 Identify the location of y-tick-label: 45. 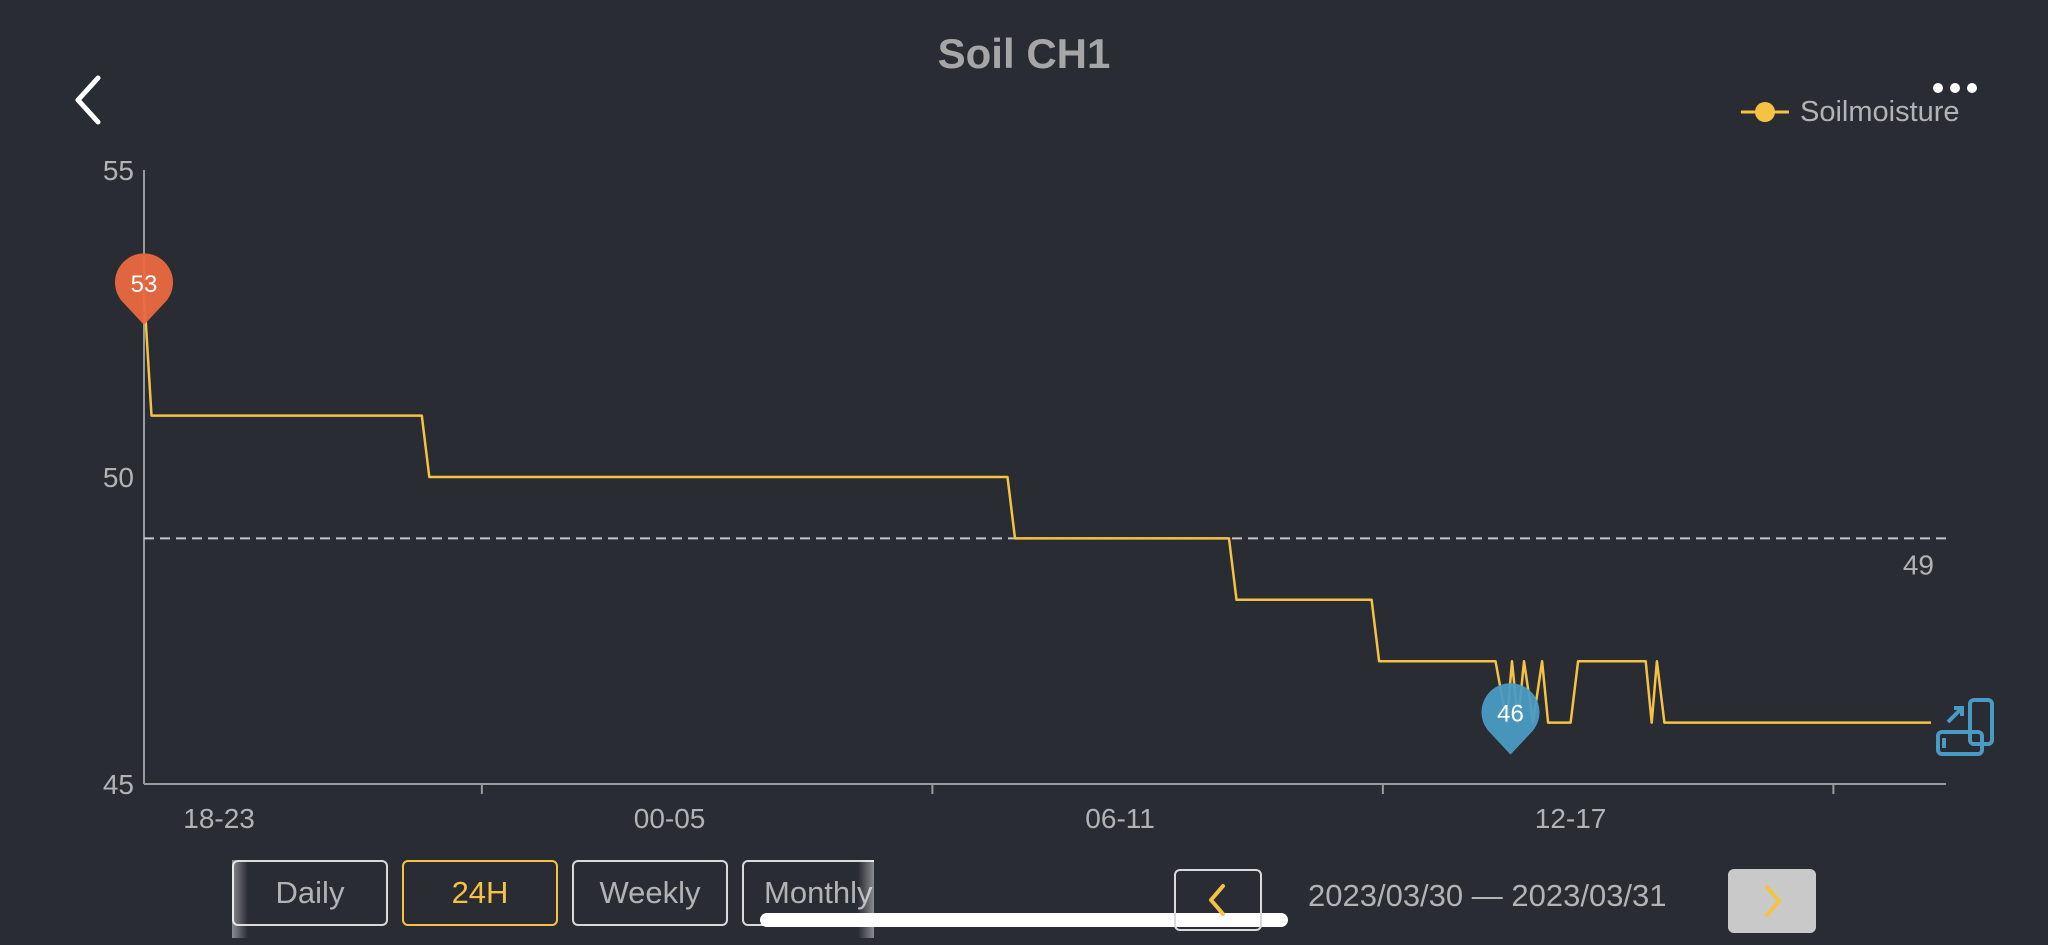
(118, 784).